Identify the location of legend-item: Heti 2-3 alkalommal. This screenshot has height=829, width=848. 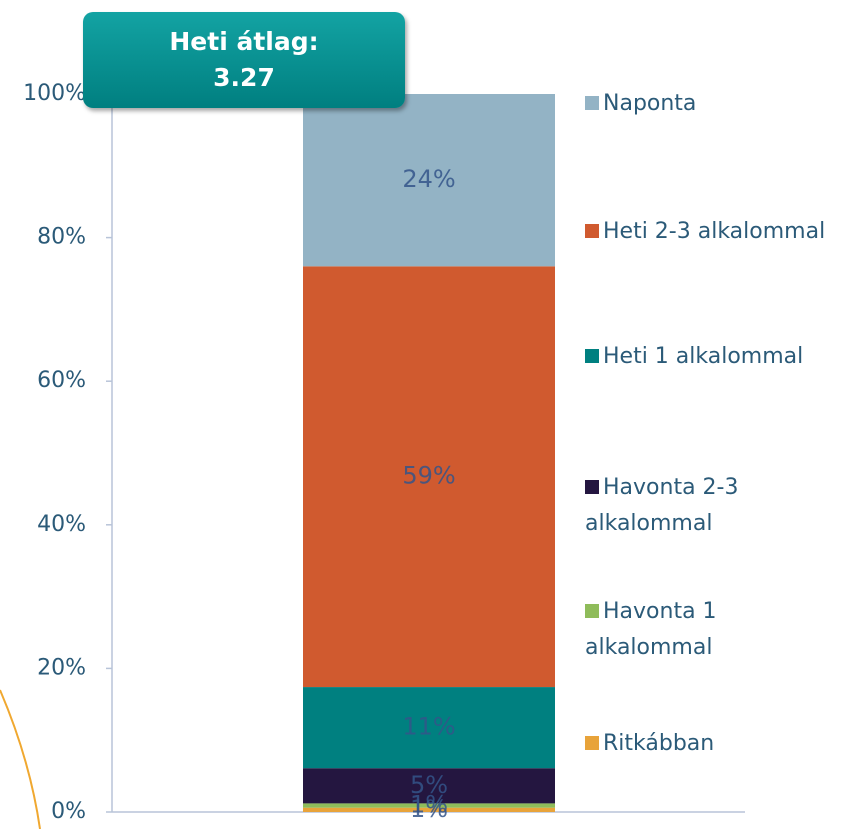
(710, 232).